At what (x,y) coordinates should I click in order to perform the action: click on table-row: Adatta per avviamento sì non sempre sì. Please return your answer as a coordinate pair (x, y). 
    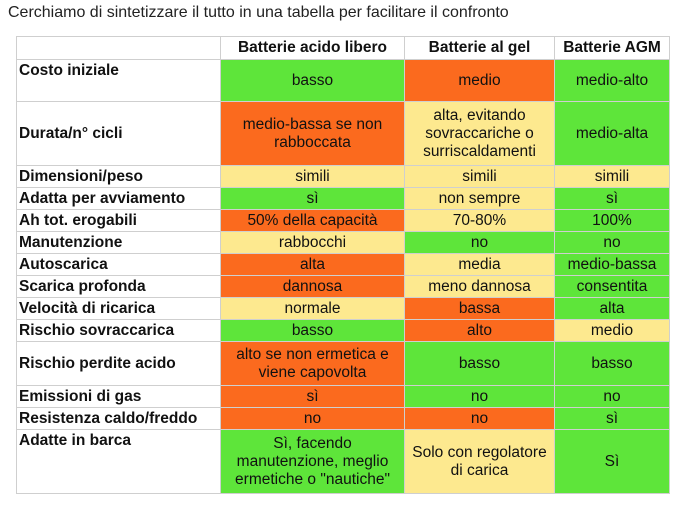
    Looking at the image, I should click on (343, 198).